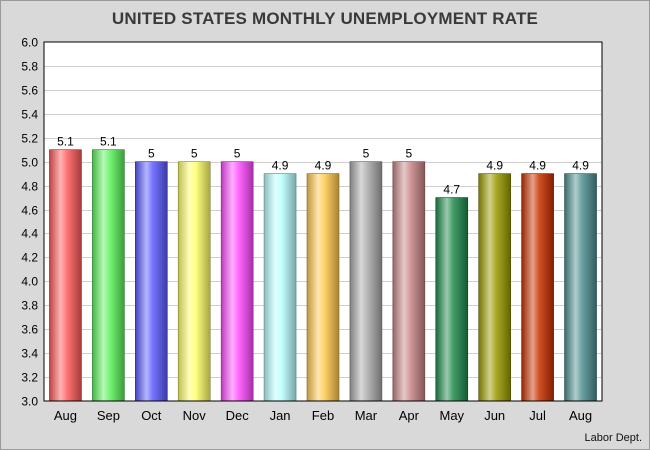  I want to click on y-tick-label: 4.2, so click(29, 258).